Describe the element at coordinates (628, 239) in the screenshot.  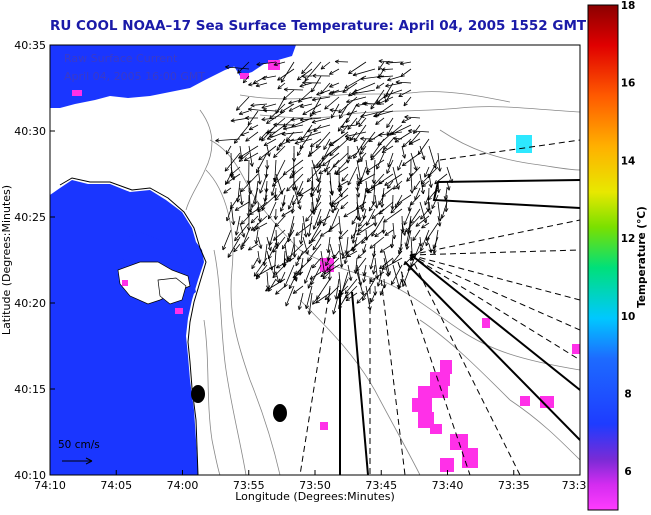
I see `colorbar-tick-label: 12` at that location.